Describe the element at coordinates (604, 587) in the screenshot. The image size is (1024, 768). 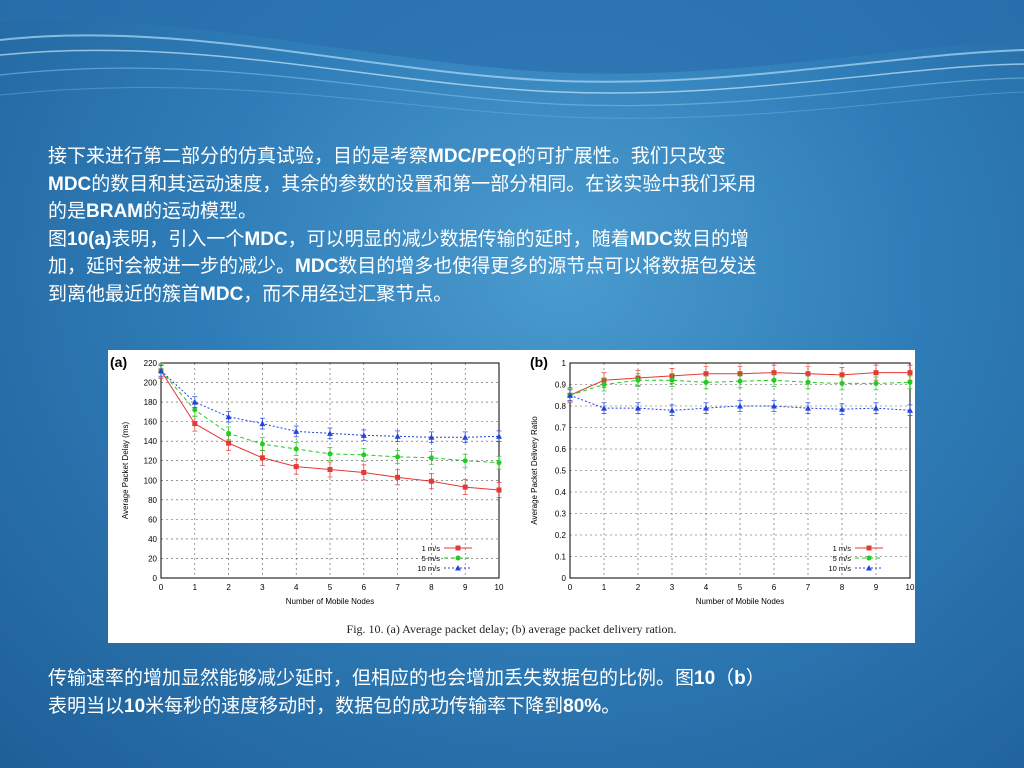
I see `chart1-xtick-label: 1` at that location.